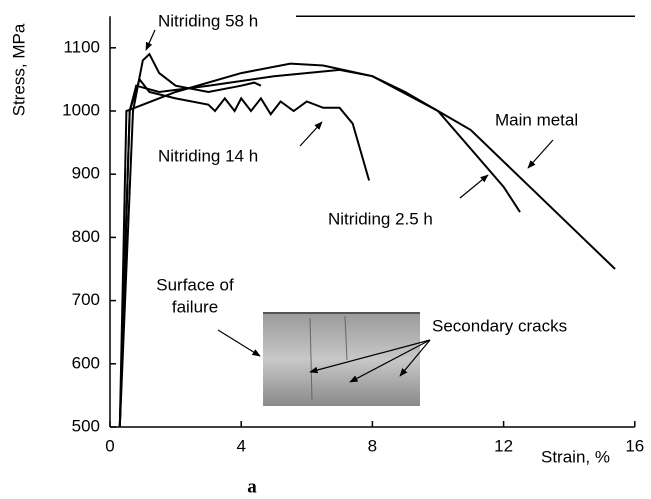  What do you see at coordinates (372, 445) in the screenshot?
I see `x-tick-label: 8` at bounding box center [372, 445].